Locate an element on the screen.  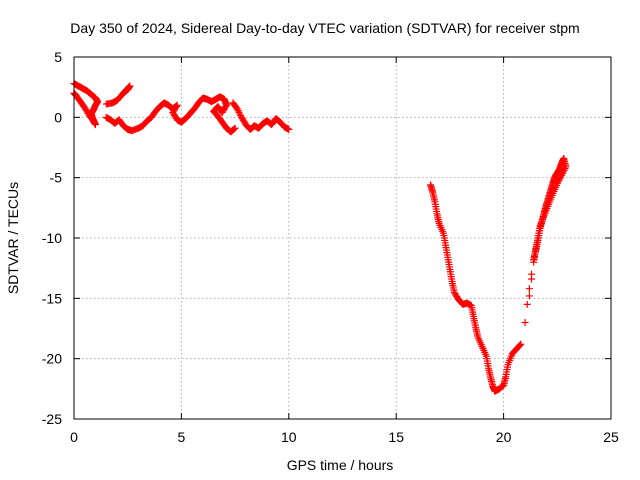
x-tick-label: 10 is located at coordinates (289, 437).